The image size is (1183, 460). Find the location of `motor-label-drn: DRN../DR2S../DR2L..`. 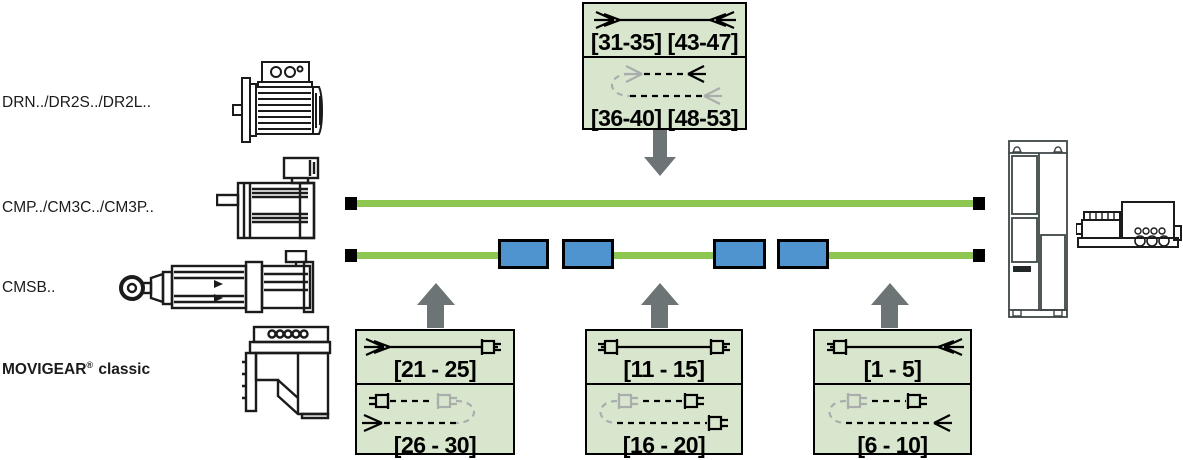

motor-label-drn: DRN../DR2S../DR2L.. is located at coordinates (77, 102).